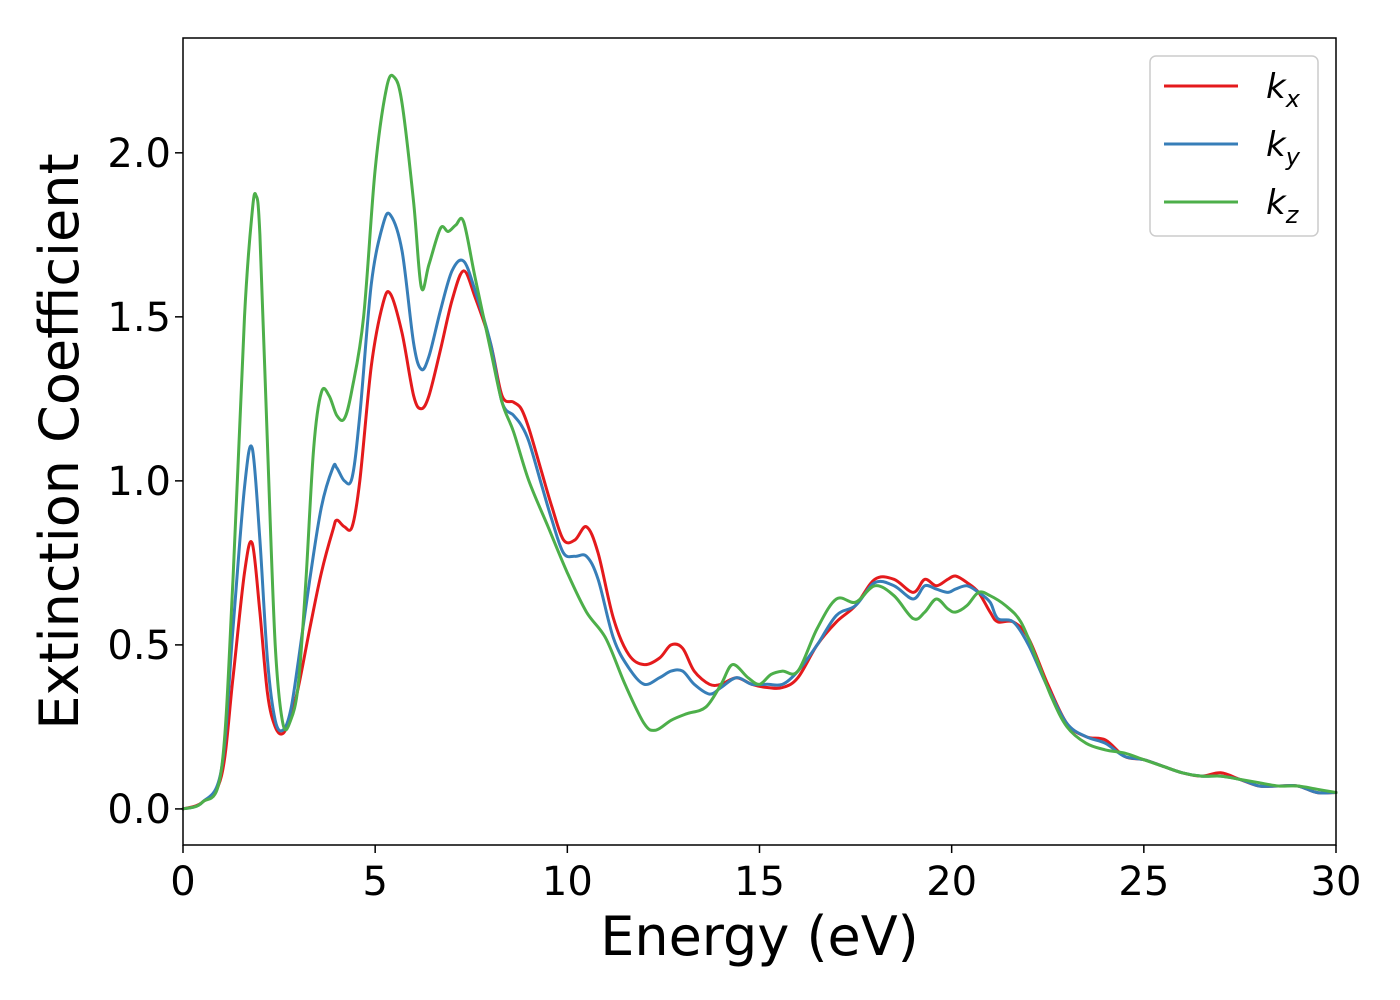 This screenshot has width=1400, height=1000. What do you see at coordinates (374, 882) in the screenshot?
I see `x-tick-label: 5` at bounding box center [374, 882].